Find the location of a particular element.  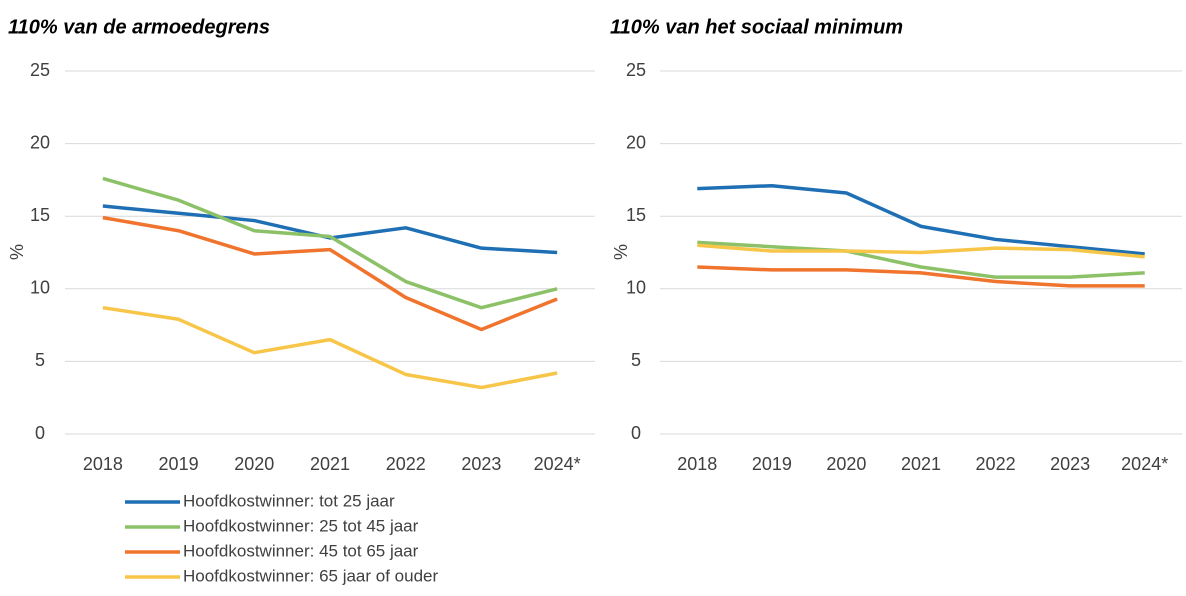

legend-label: Hoofdkostwinner: 45 tot 65 jaar is located at coordinates (301, 550).